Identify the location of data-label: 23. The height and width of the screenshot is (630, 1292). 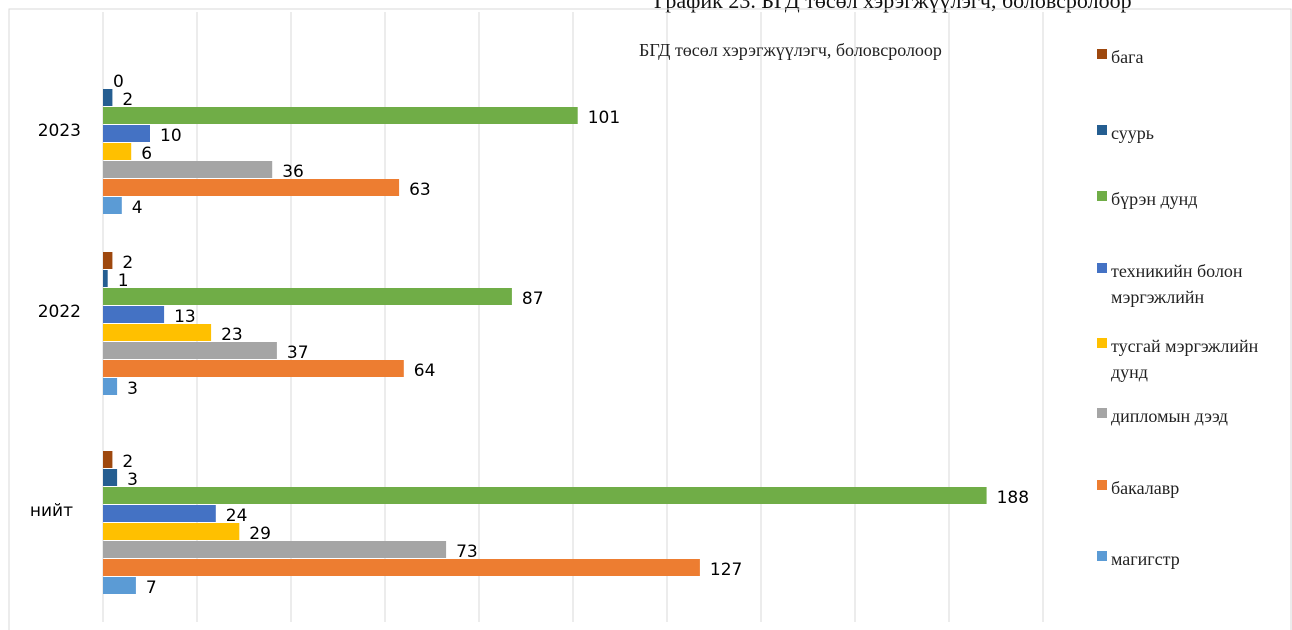
(232, 335).